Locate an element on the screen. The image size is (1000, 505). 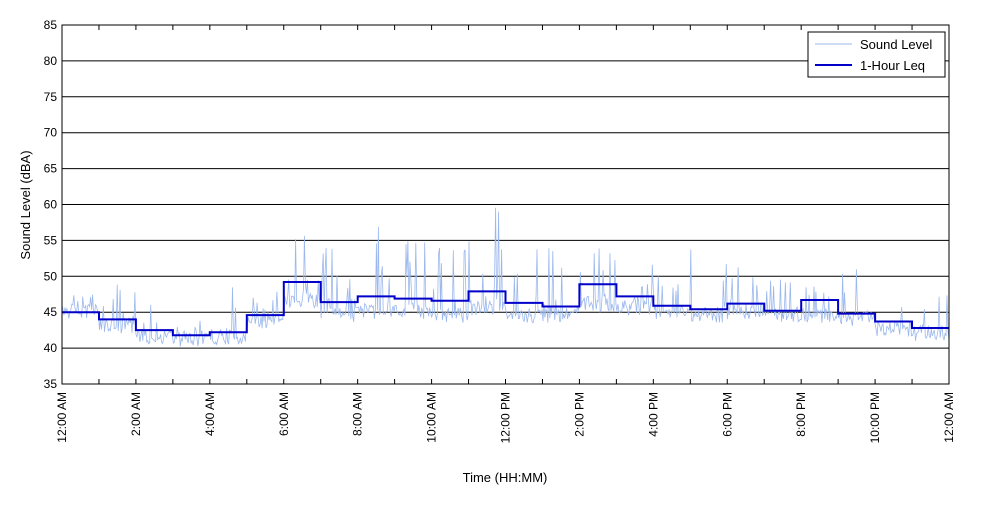
y-axis-ticks: 35 40 45 50 55 60 65 70 75 80 85 is located at coordinates (51, 204).